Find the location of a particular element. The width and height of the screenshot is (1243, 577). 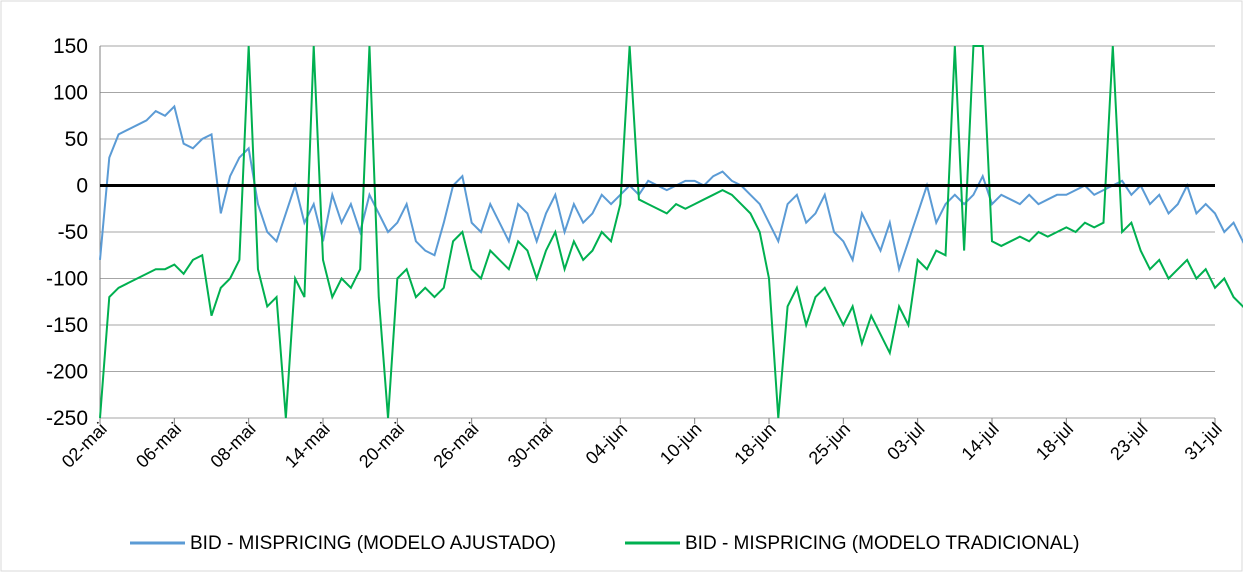

y-tick-label: -250 is located at coordinates (67, 418).